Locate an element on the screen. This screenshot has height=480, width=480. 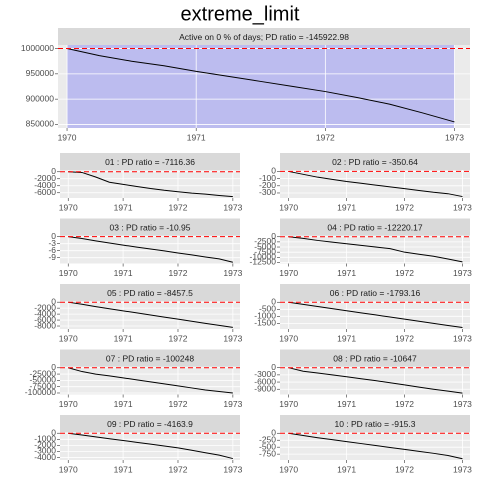
y-tick-label: -100 is located at coordinates (267, 178).